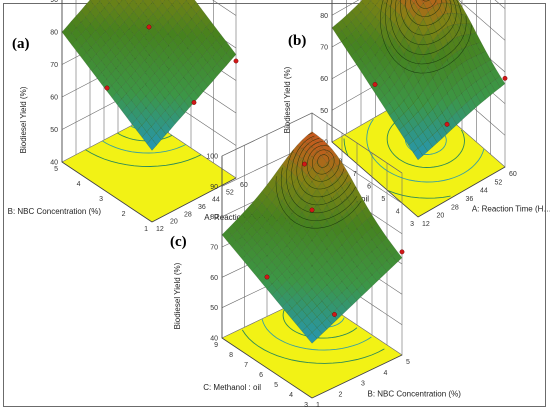 The width and height of the screenshot is (550, 411). Describe the element at coordinates (341, 394) in the screenshot. I see `x-tick-label: 2` at that location.